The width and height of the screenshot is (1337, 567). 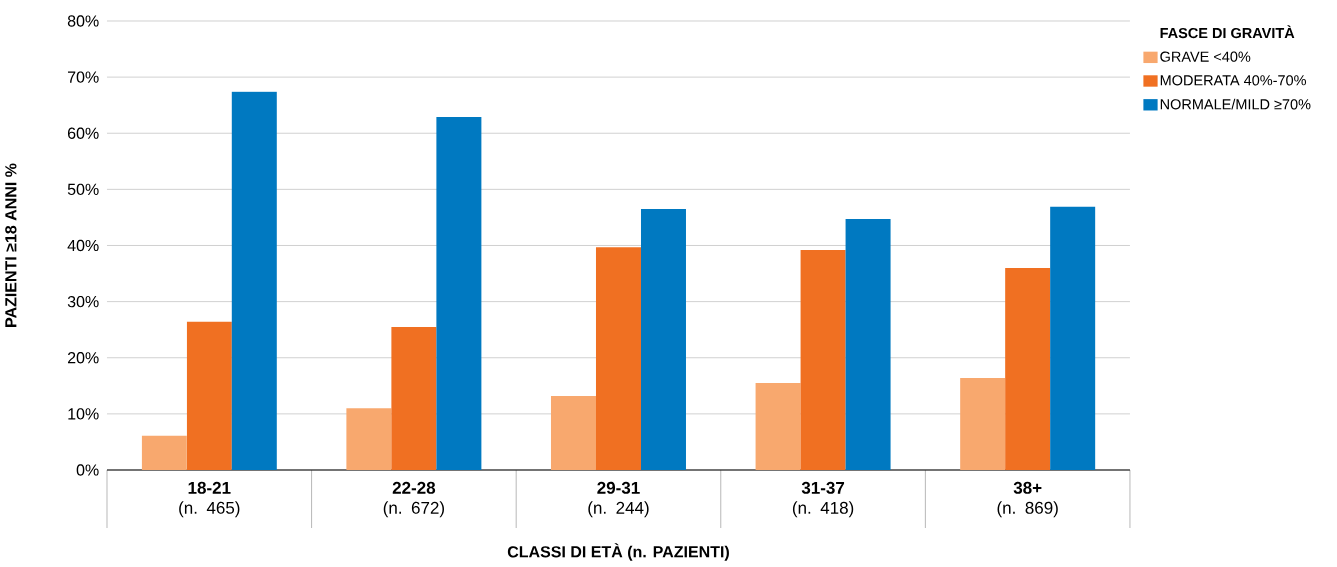 I want to click on legend-title: FASCE DI GRAVITÀ, so click(x=1227, y=32).